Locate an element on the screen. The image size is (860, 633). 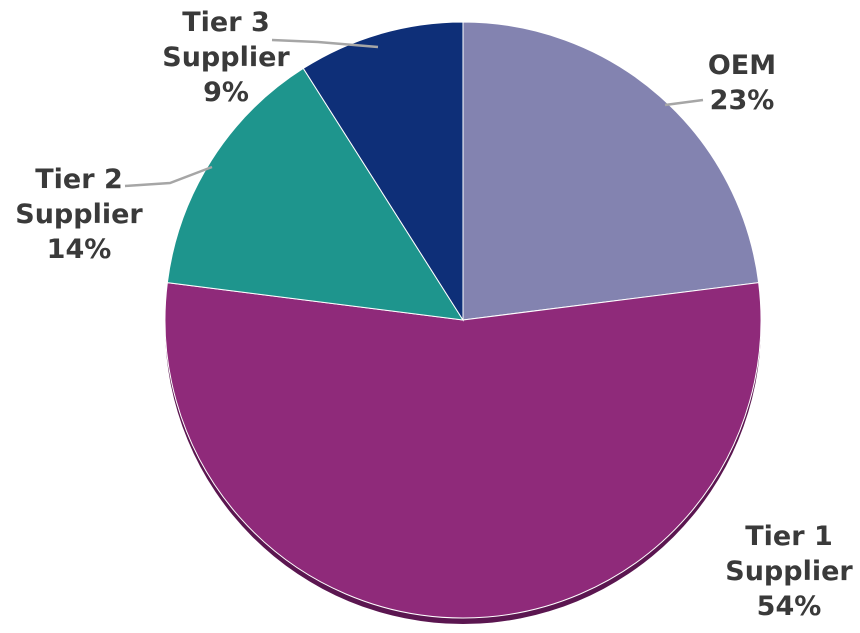
leader-line-tier-2-supplier is located at coordinates (168, 176).